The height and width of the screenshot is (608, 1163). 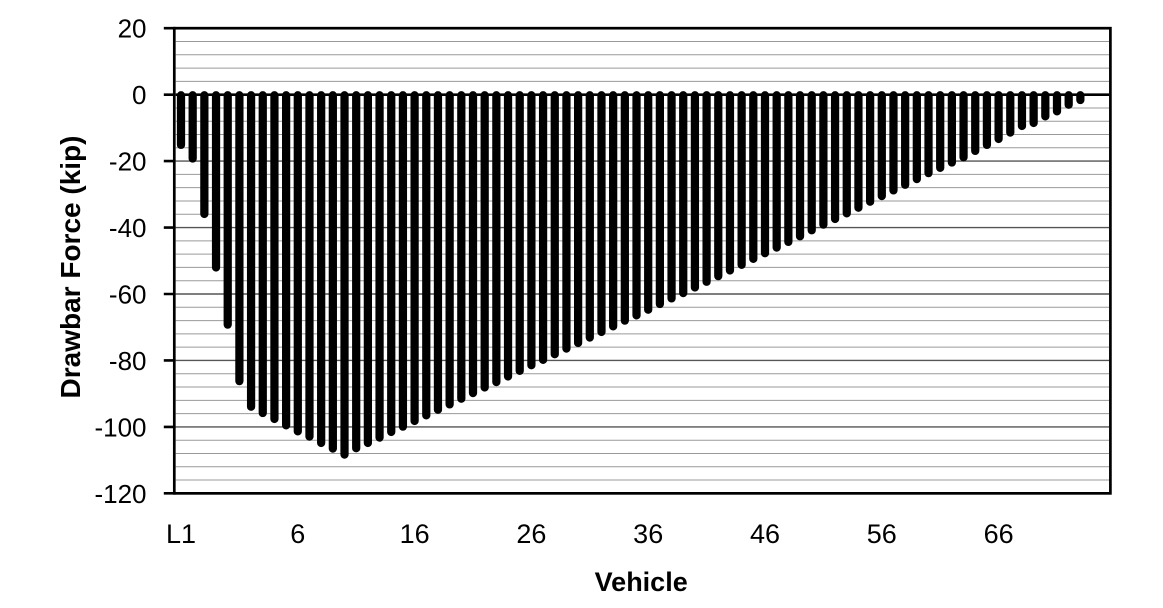 What do you see at coordinates (765, 534) in the screenshot?
I see `svg-text: 46` at bounding box center [765, 534].